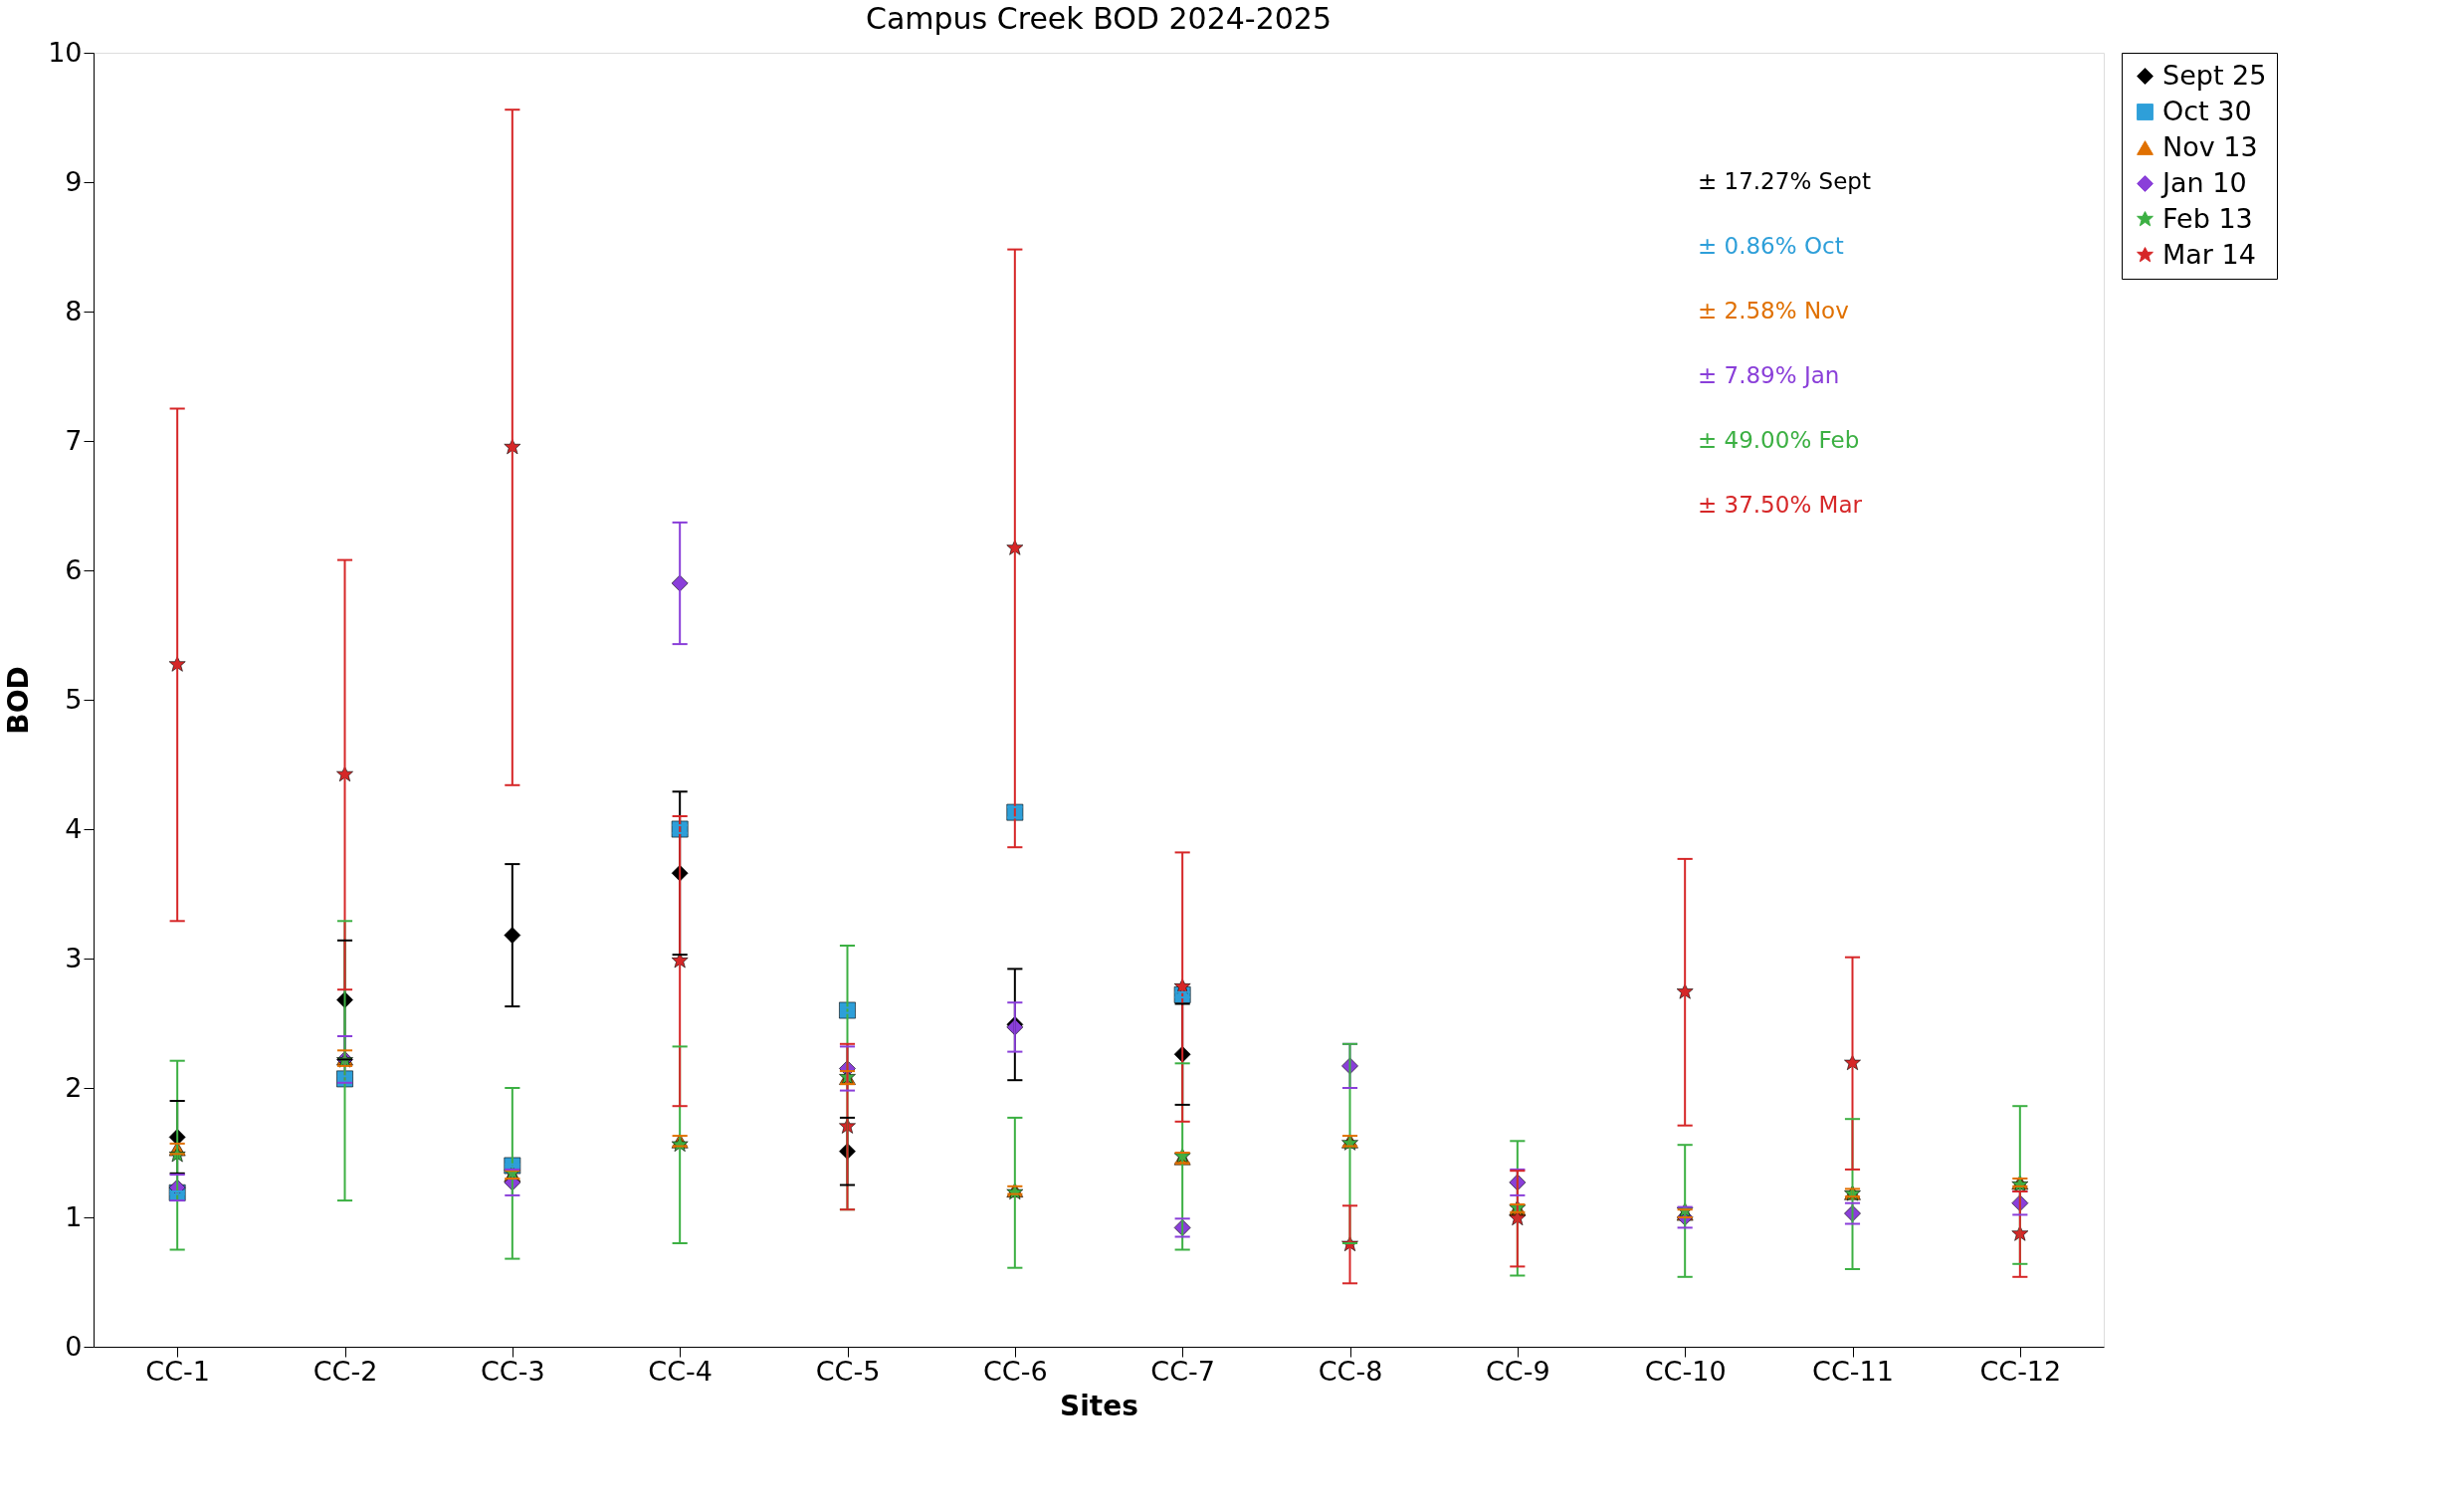  What do you see at coordinates (2209, 254) in the screenshot?
I see `legend-label: Mar 14` at bounding box center [2209, 254].